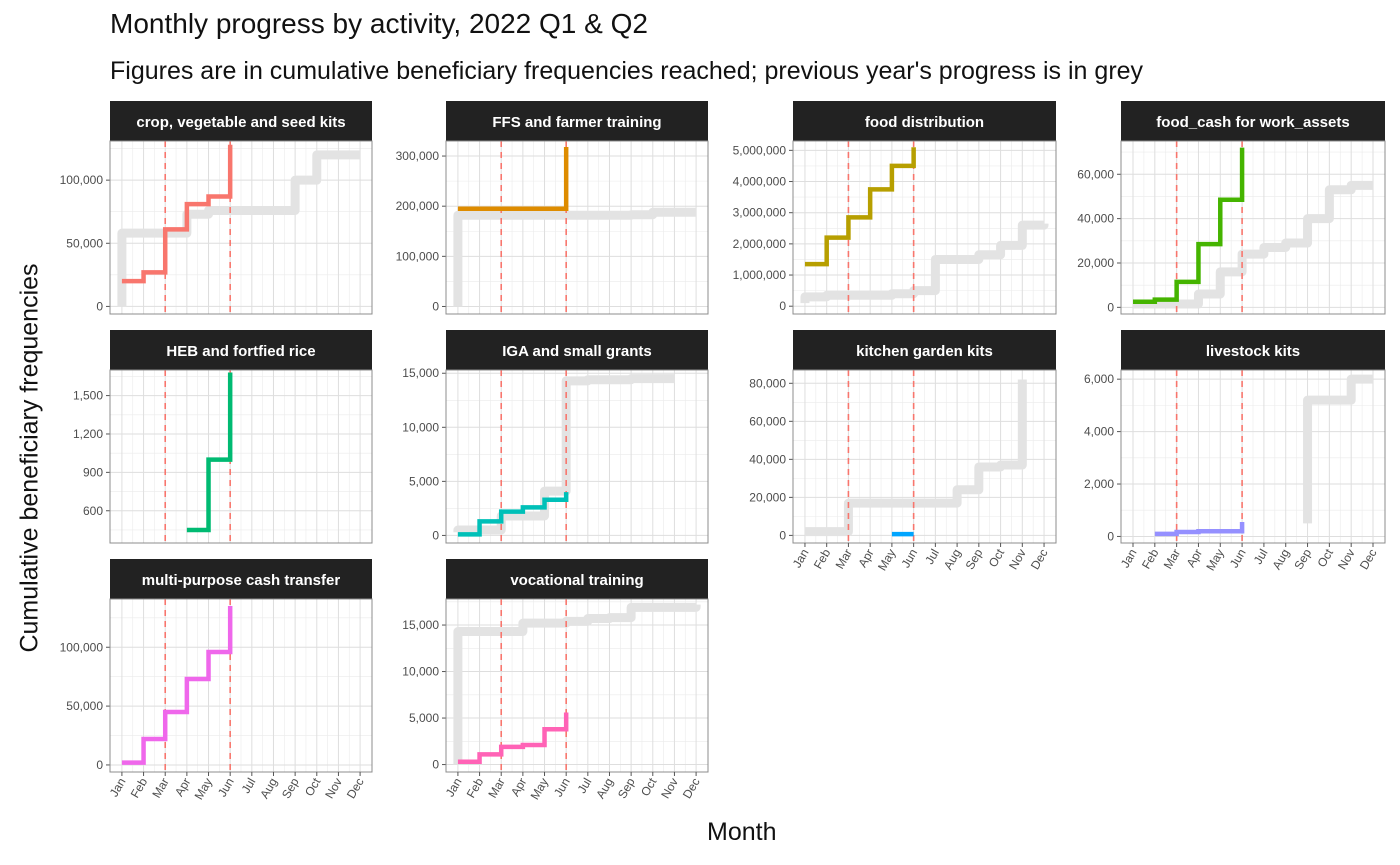 Image resolution: width=1400 pixels, height=865 pixels. What do you see at coordinates (562, 788) in the screenshot?
I see `x-tick-label: Jun` at bounding box center [562, 788].